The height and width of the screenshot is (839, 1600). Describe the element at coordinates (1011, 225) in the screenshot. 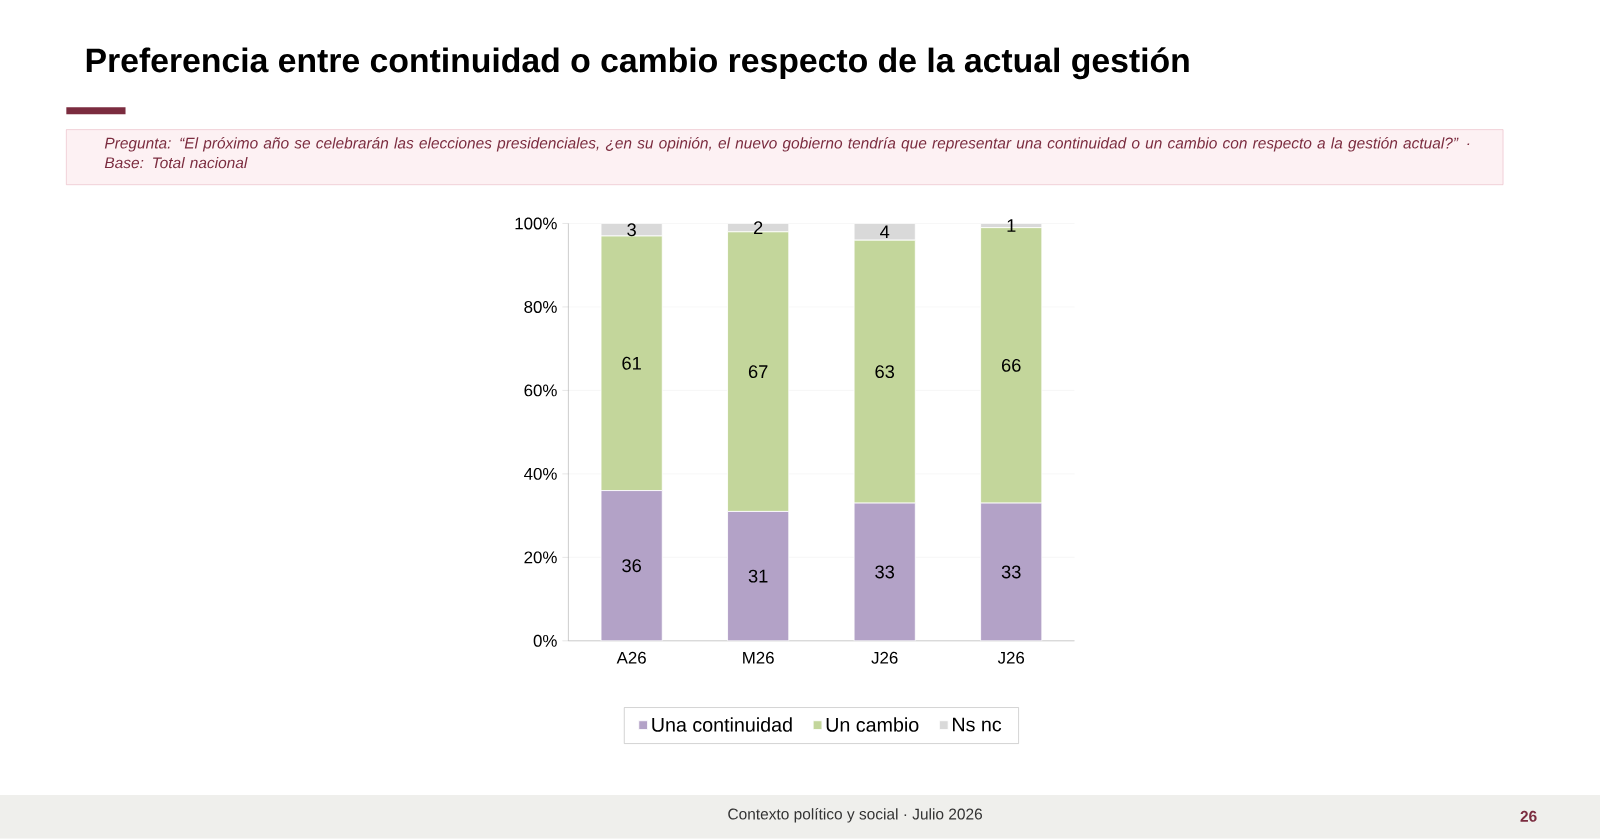

I see `data-label: 1` at that location.